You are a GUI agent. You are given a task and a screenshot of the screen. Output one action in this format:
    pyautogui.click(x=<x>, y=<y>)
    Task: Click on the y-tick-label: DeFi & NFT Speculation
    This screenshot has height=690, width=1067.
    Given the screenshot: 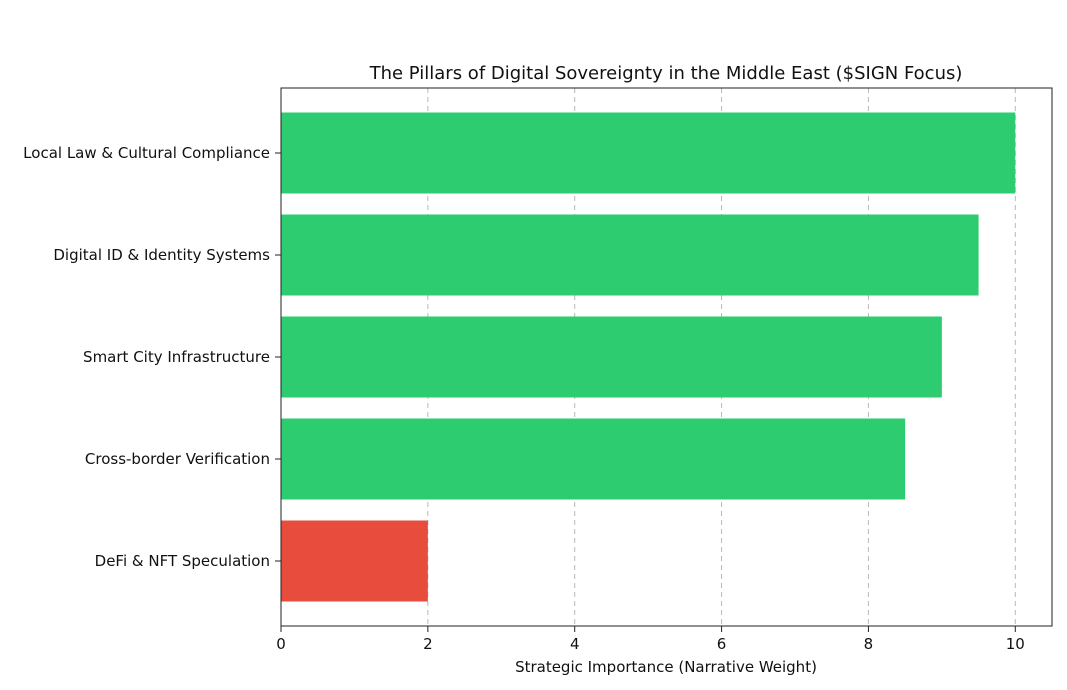 What is the action you would take?
    pyautogui.click(x=182, y=561)
    